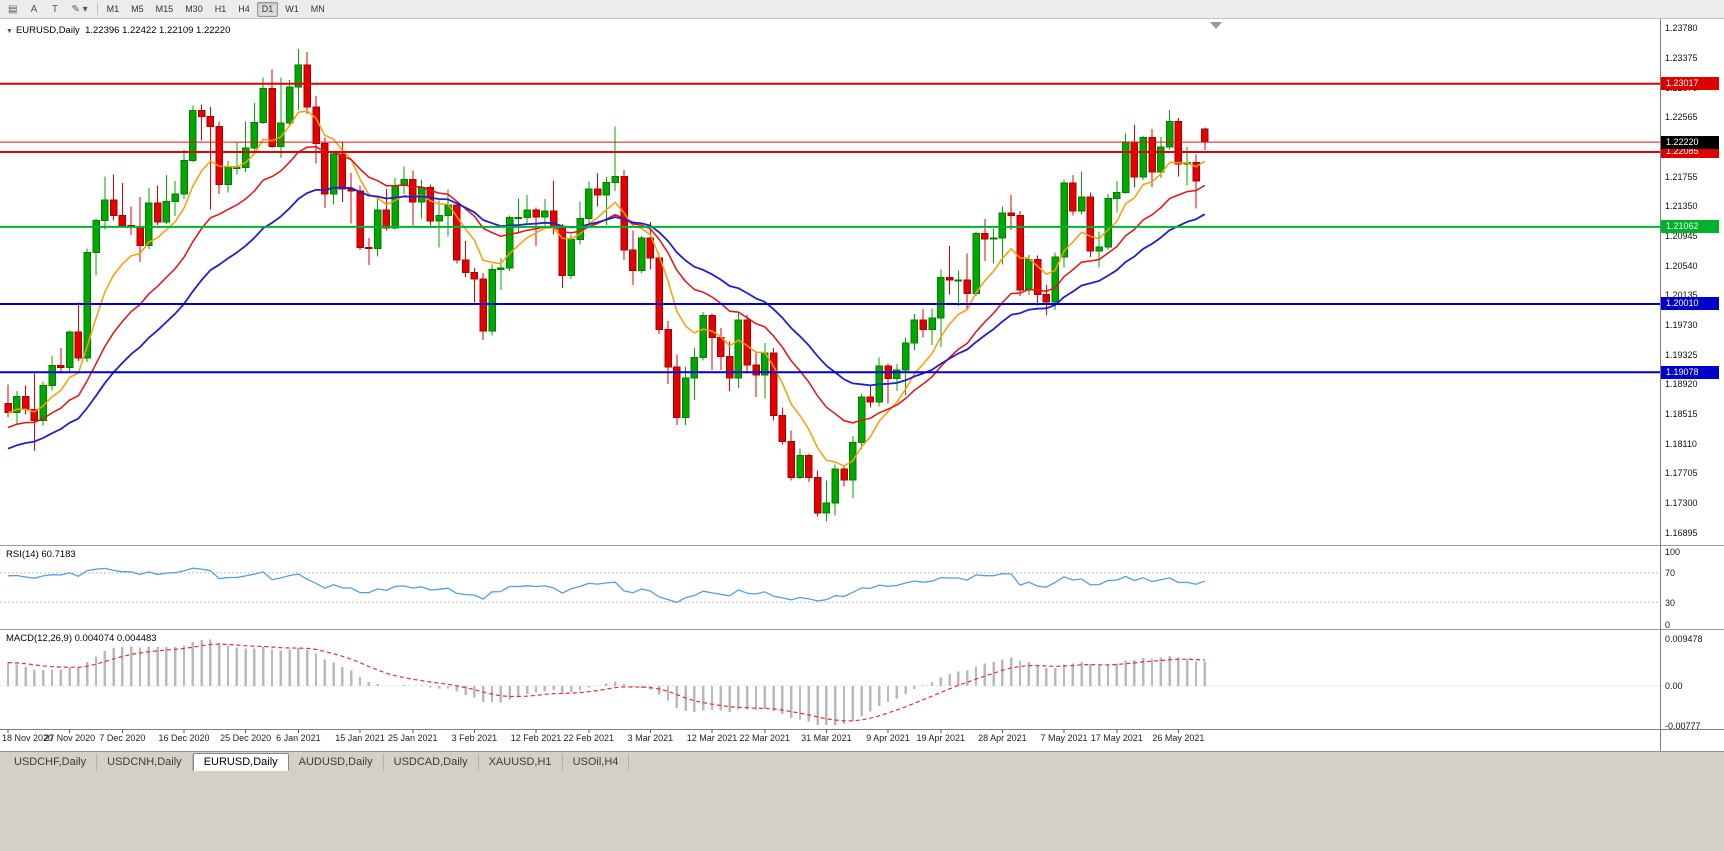 Image resolution: width=1724 pixels, height=851 pixels. I want to click on price-tick: 1.22565, so click(1681, 117).